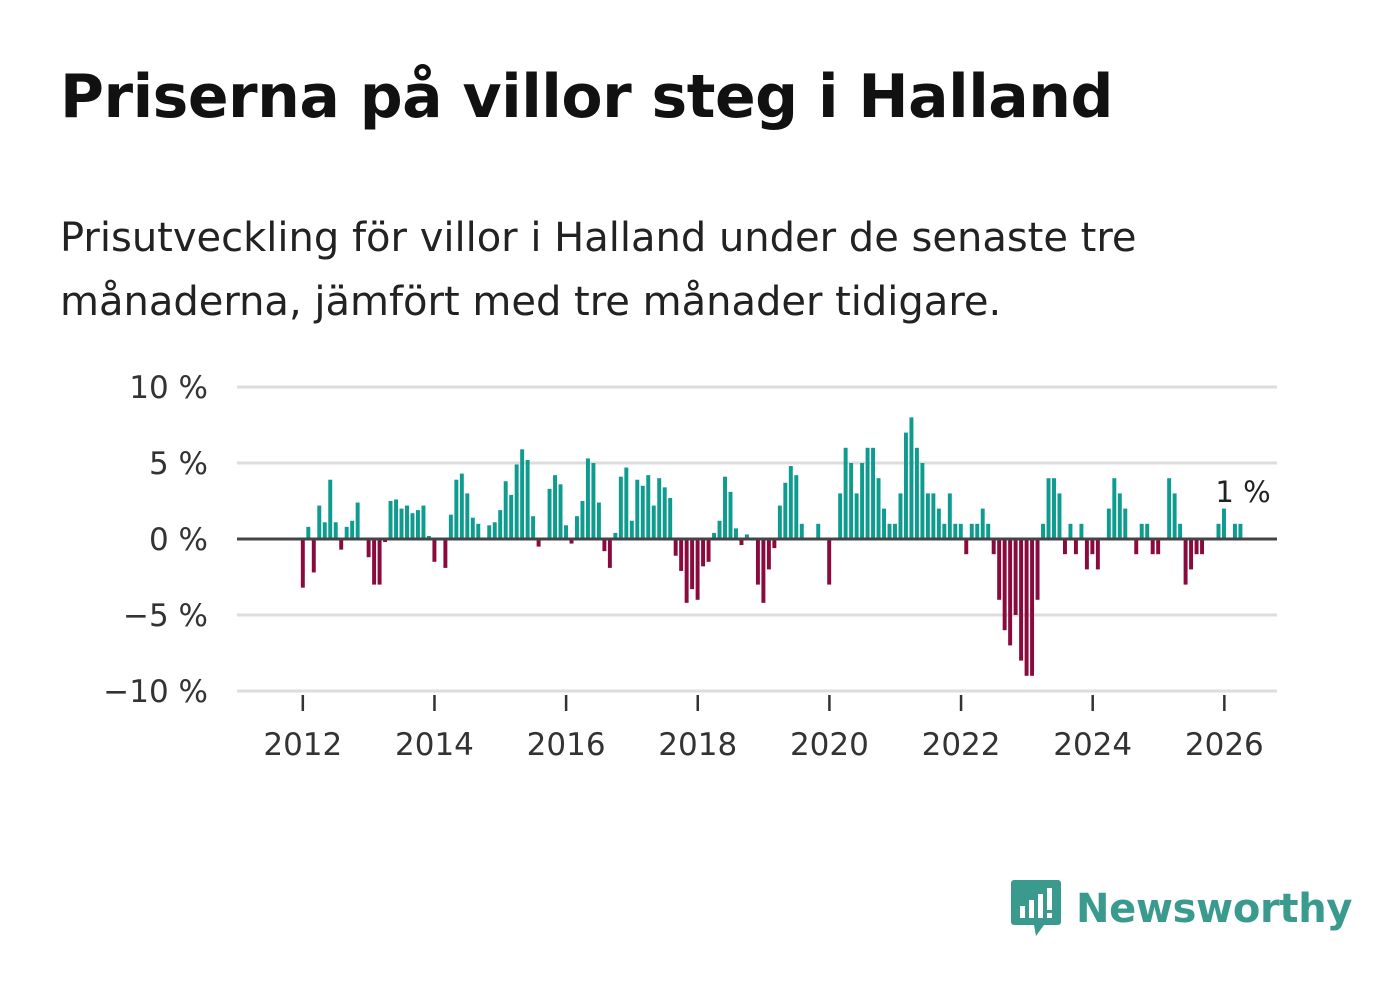 Image resolution: width=1382 pixels, height=999 pixels. I want to click on x-tick-label: 2014, so click(434, 745).